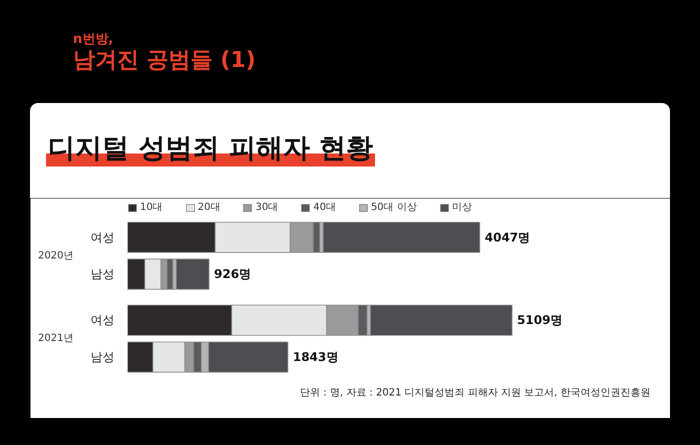 This screenshot has width=700, height=445. What do you see at coordinates (315, 357) in the screenshot?
I see `annotation: 1843명` at bounding box center [315, 357].